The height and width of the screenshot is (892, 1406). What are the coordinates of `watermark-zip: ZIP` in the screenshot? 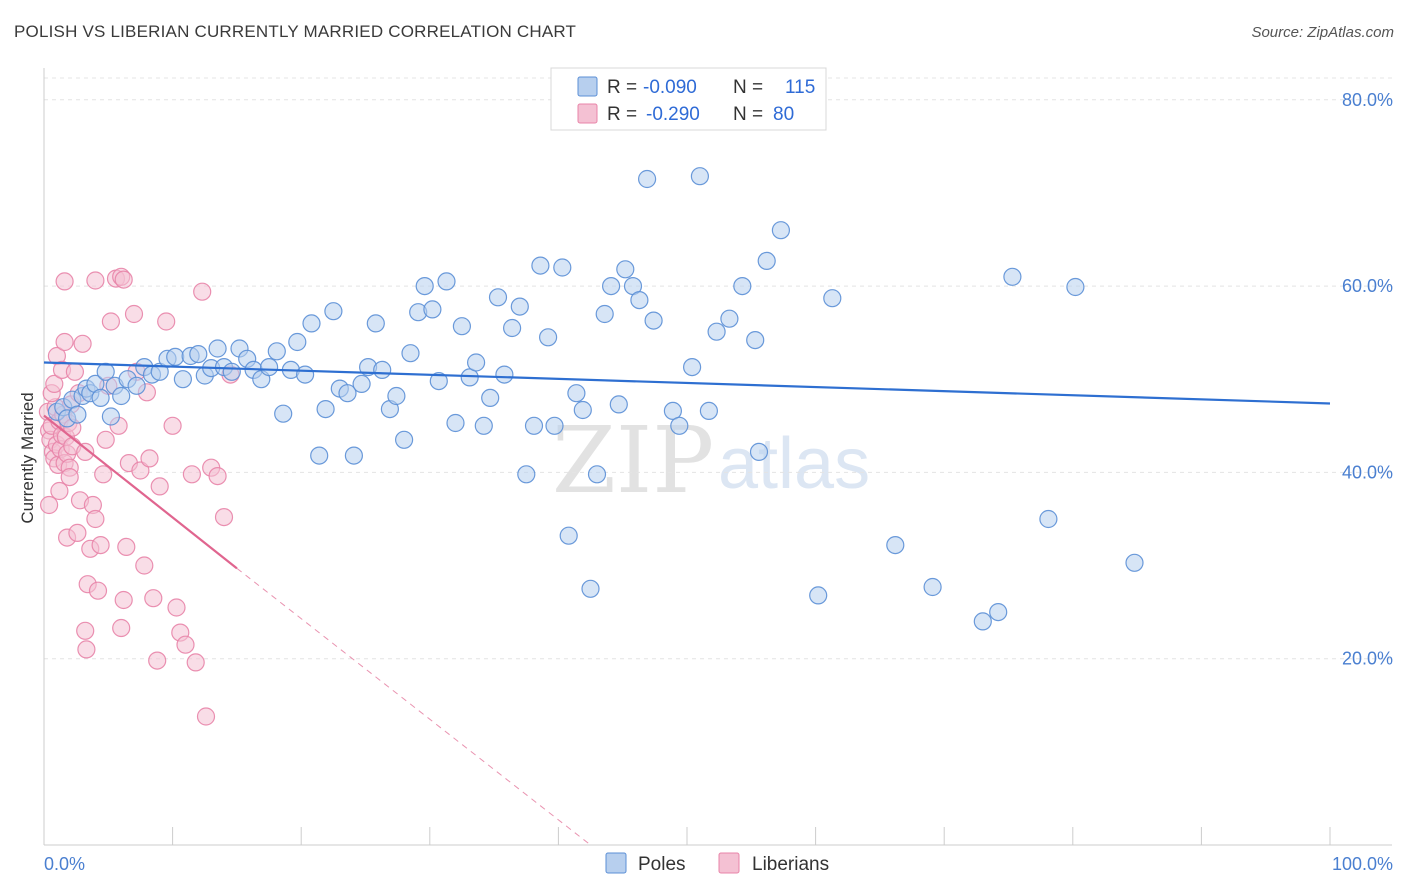 It's located at (633, 460).